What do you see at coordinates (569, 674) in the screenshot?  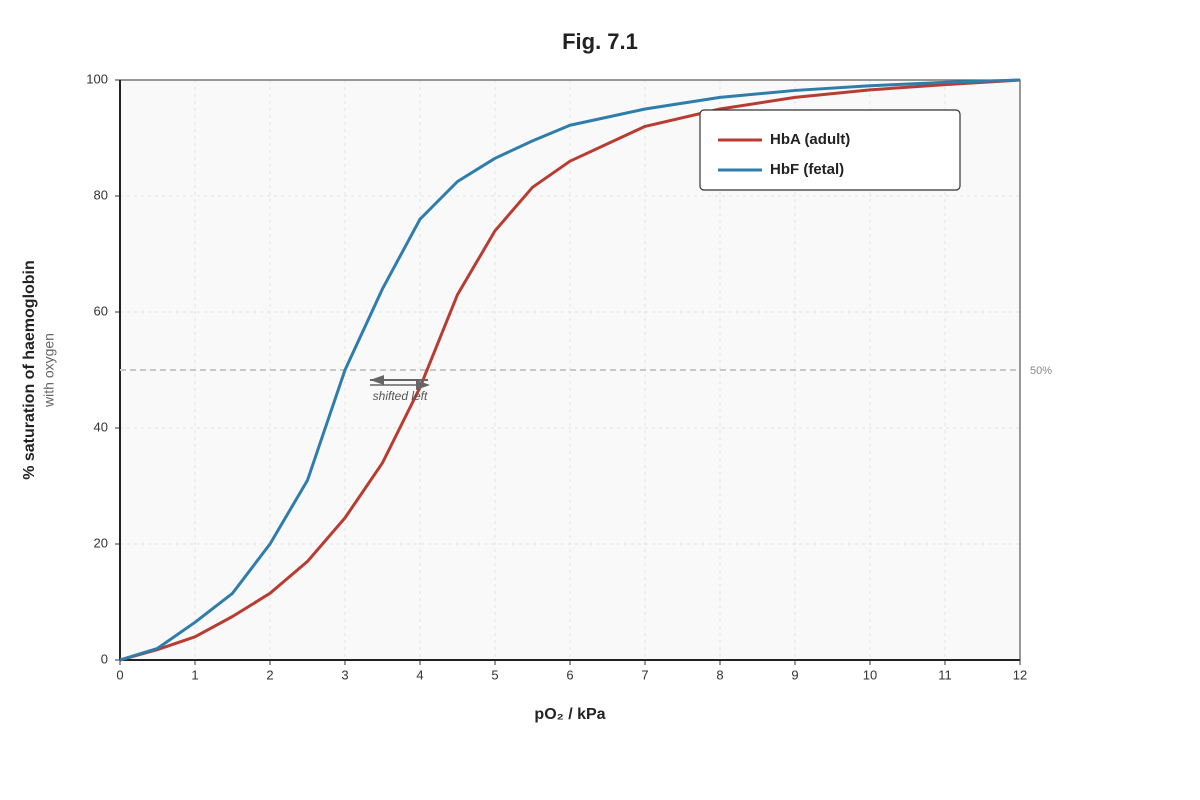 I see `x-tick-label: 6` at bounding box center [569, 674].